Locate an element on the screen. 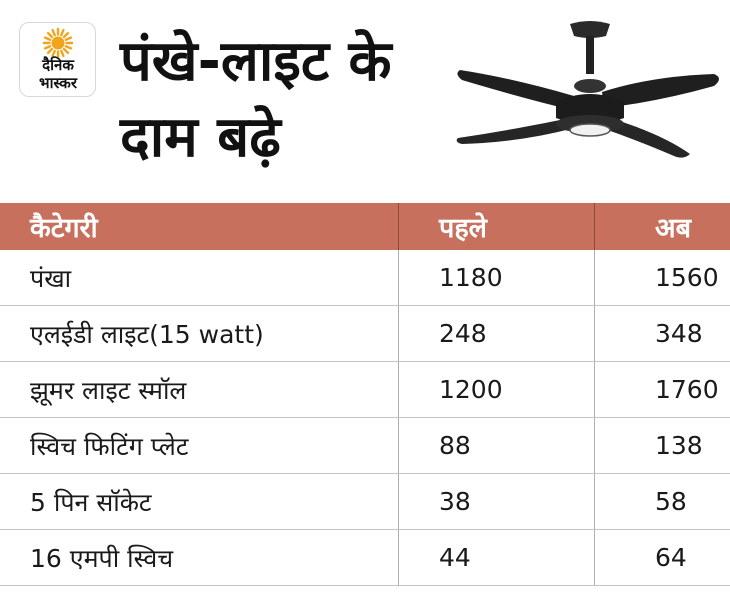 This screenshot has height=616, width=730. cell-now: 58 is located at coordinates (662, 501).